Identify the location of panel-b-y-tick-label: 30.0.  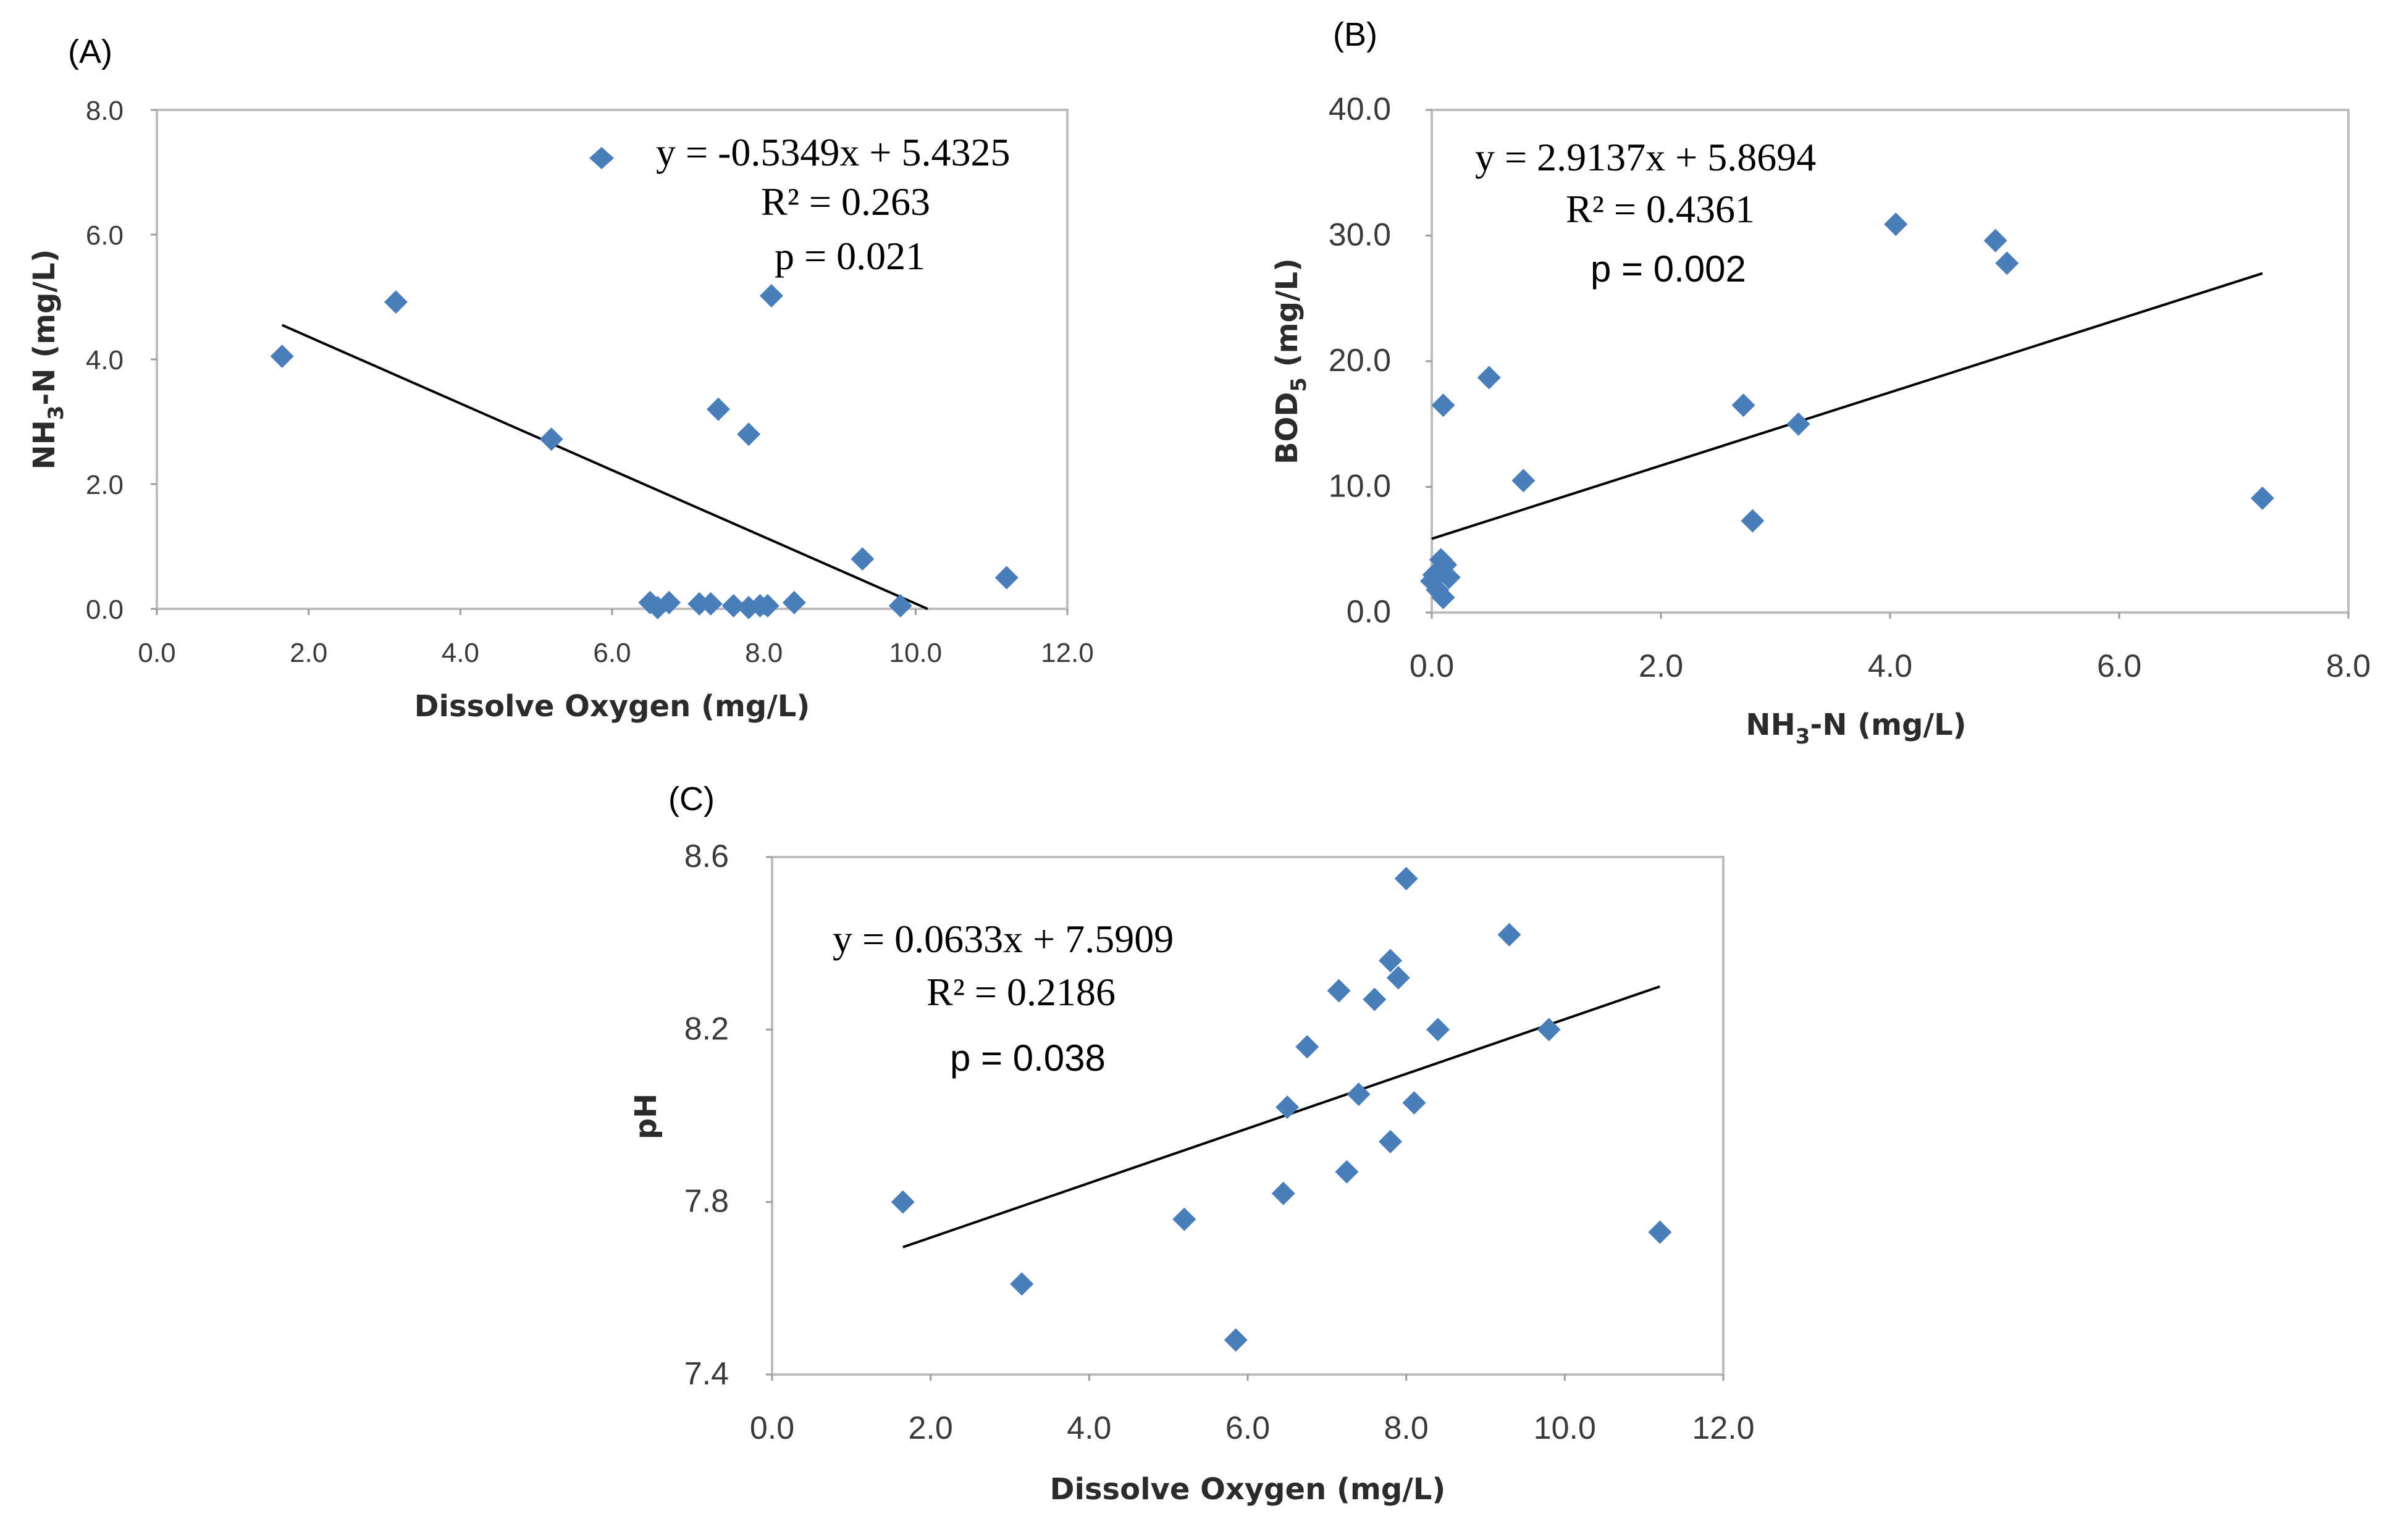
(1360, 235).